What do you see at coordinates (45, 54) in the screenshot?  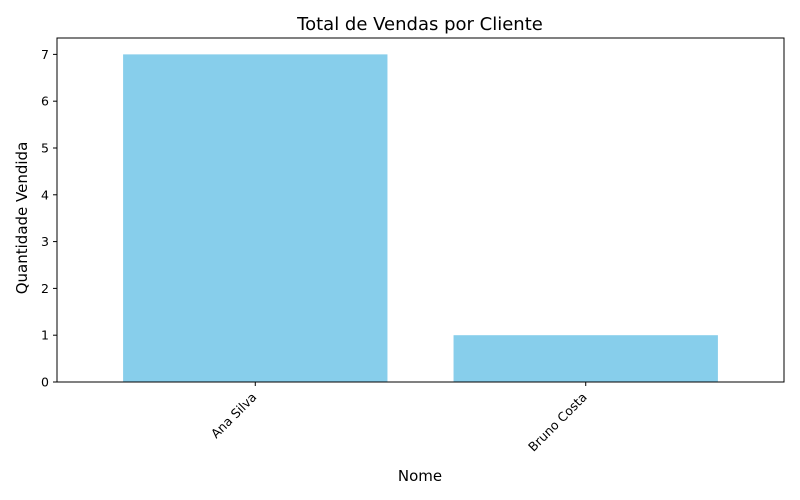 I see `y-tick-label: 7` at bounding box center [45, 54].